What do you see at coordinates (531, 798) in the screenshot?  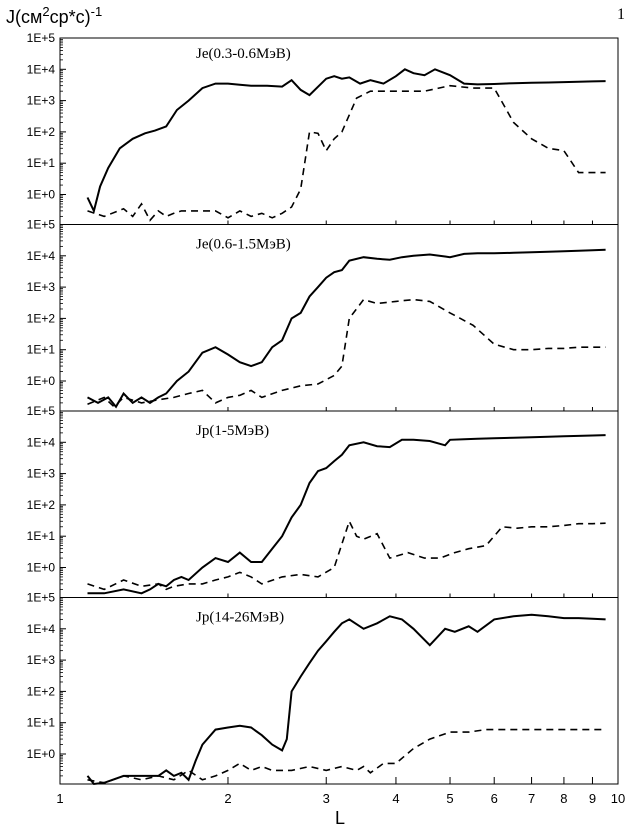 I see `x-tick-label: 7` at bounding box center [531, 798].